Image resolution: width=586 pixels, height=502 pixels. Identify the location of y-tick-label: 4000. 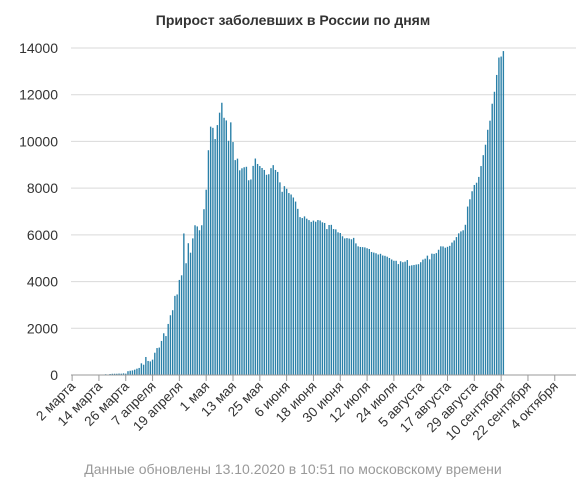
(42, 282).